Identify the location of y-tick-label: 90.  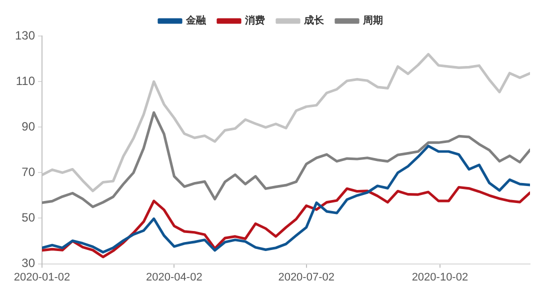
(29, 126).